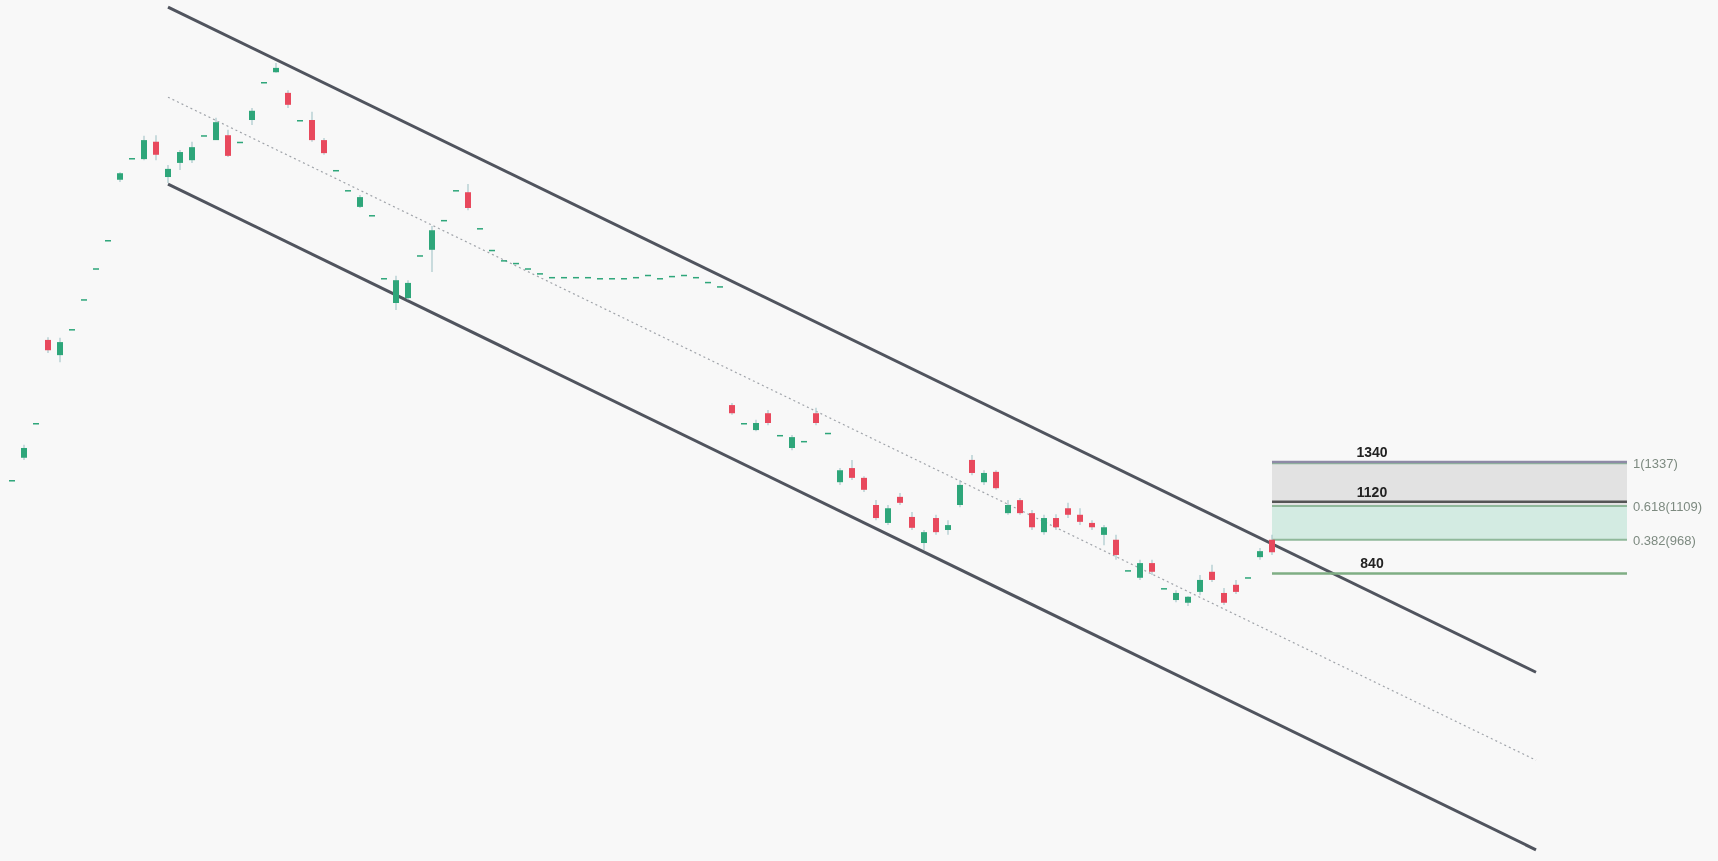  What do you see at coordinates (1668, 507) in the screenshot?
I see `text: 0.618(1109)` at bounding box center [1668, 507].